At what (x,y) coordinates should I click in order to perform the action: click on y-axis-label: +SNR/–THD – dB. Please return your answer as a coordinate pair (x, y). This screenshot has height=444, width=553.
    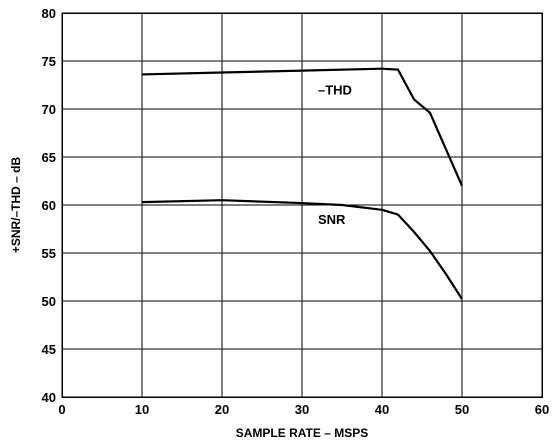
    Looking at the image, I should click on (16, 204).